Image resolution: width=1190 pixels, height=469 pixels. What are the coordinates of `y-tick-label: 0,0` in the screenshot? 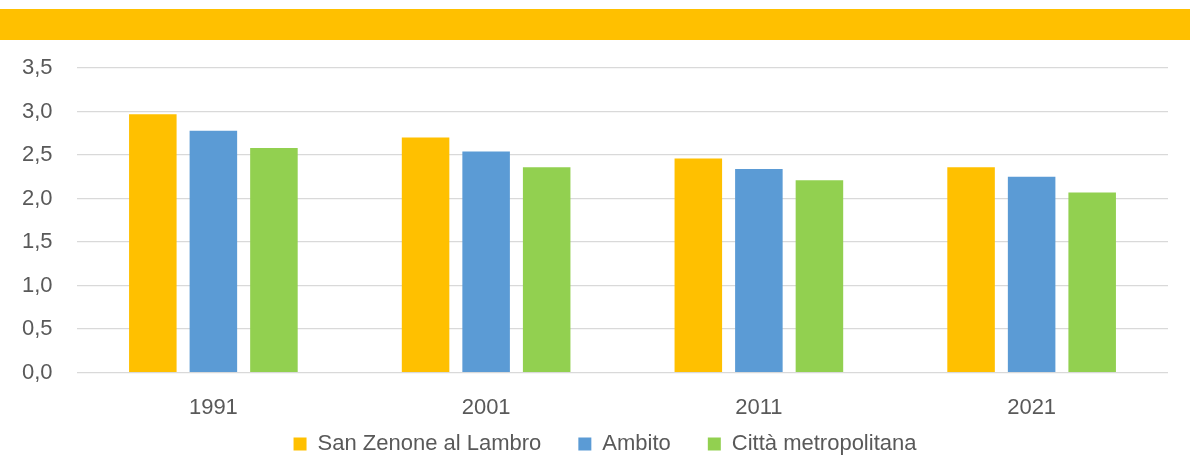 It's located at (37, 371).